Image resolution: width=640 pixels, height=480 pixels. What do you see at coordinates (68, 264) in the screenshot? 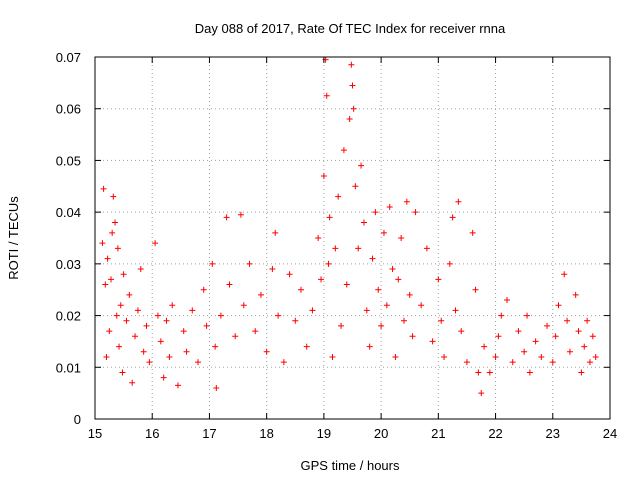
I see `y-tick-label: 0.03` at bounding box center [68, 264].